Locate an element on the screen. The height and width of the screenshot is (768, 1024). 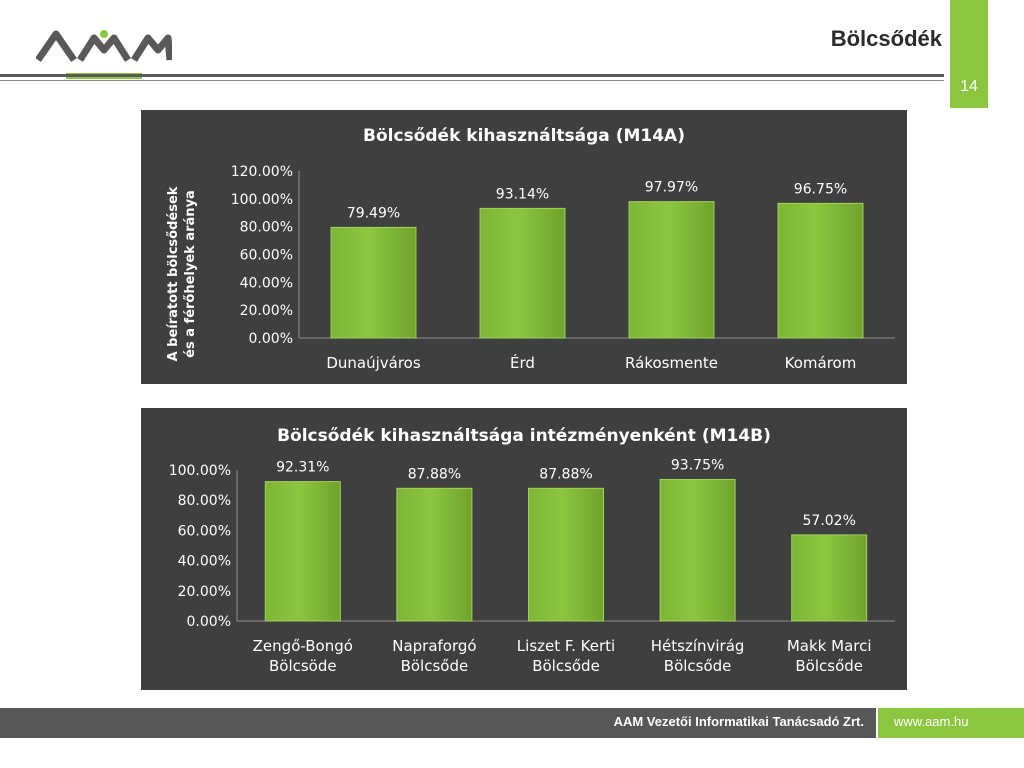
x-tick-label: Bölcsöde is located at coordinates (303, 666).